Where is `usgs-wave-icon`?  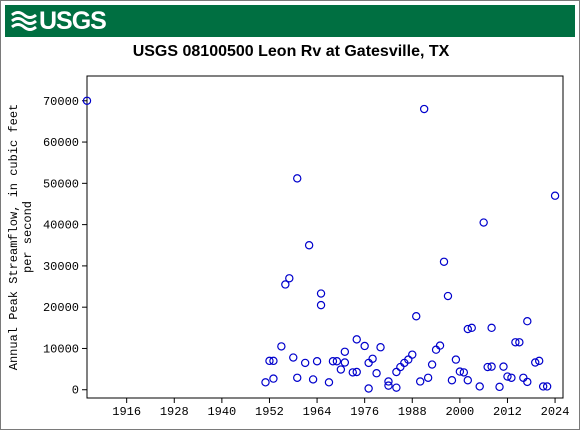
usgs-wave-icon is located at coordinates (24, 21).